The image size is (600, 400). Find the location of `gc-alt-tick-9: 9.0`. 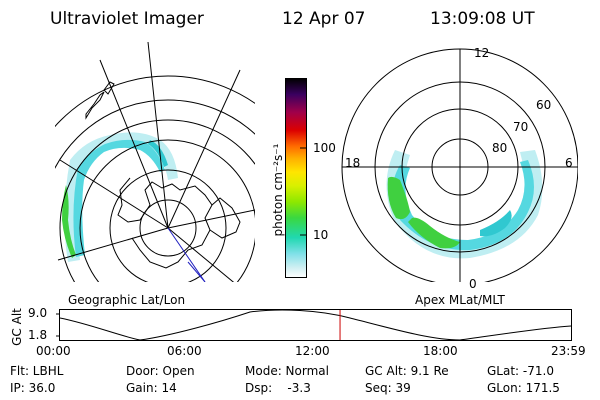

gc-alt-tick-9: 9.0 is located at coordinates (38, 313).